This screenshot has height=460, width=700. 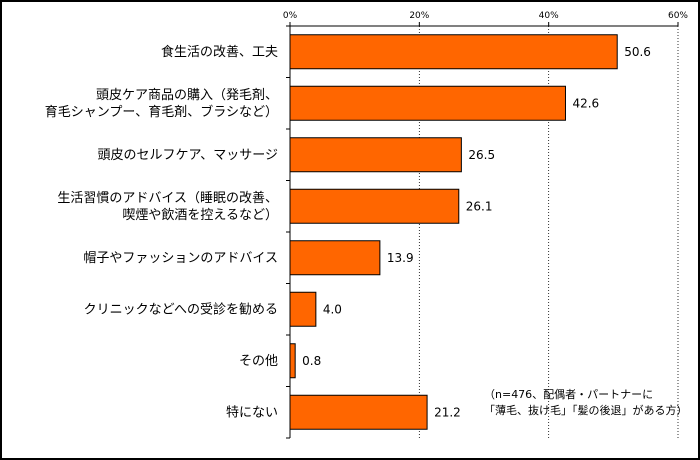 I want to click on category-label: 育毛シャンプー、育毛剤、ブラシなど）, so click(x=161, y=112).